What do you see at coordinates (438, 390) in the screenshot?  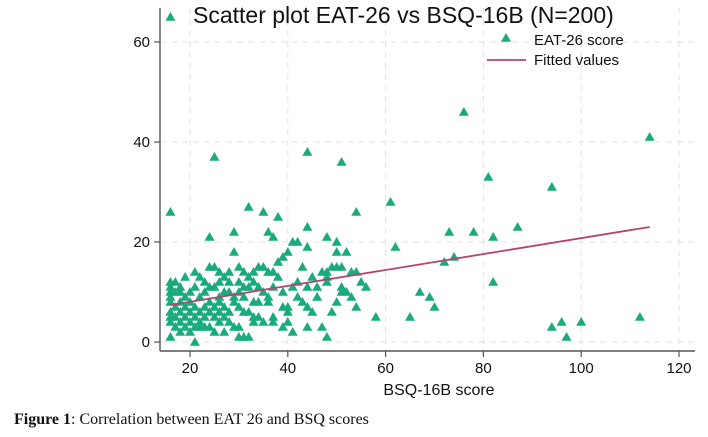 I see `x-axis-label: BSQ-16B score` at bounding box center [438, 390].